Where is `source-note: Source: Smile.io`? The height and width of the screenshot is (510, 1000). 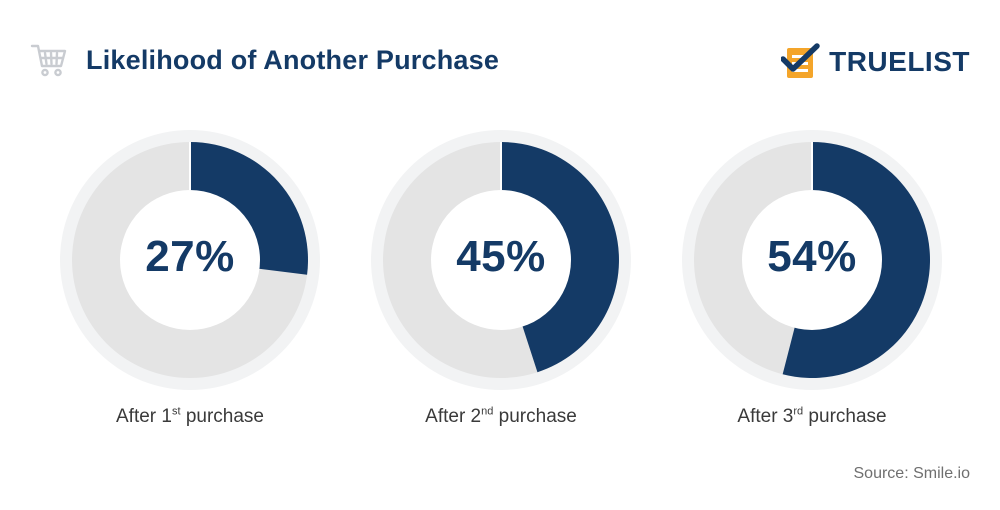 source-note: Source: Smile.io is located at coordinates (912, 473).